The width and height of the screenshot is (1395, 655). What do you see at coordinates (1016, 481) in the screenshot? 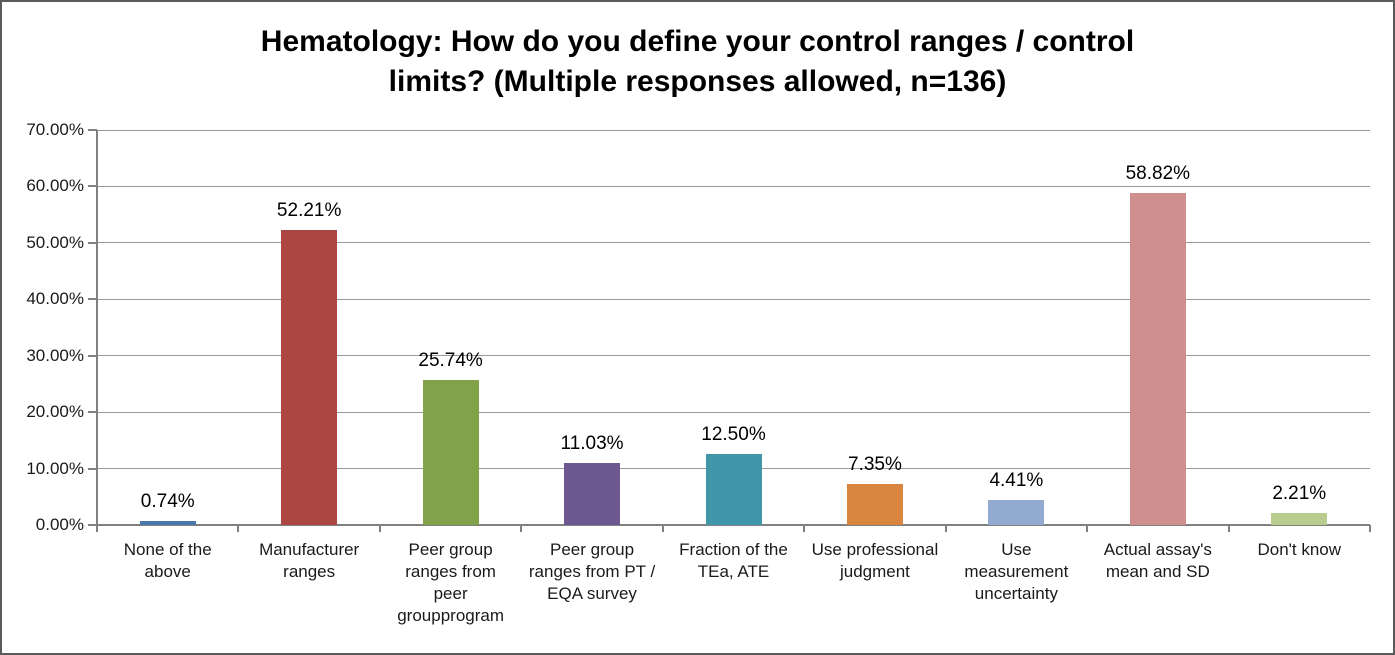
I see `bar-value-label: 4.41%` at bounding box center [1016, 481].